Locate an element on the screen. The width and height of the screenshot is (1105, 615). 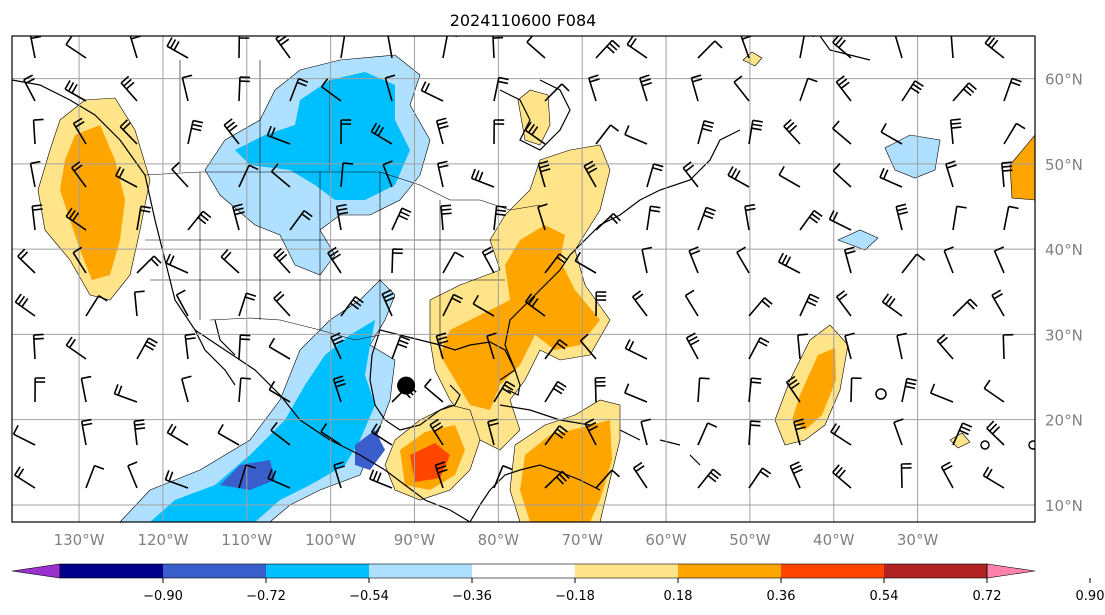
us-mexico-border is located at coordinates (295, 329).